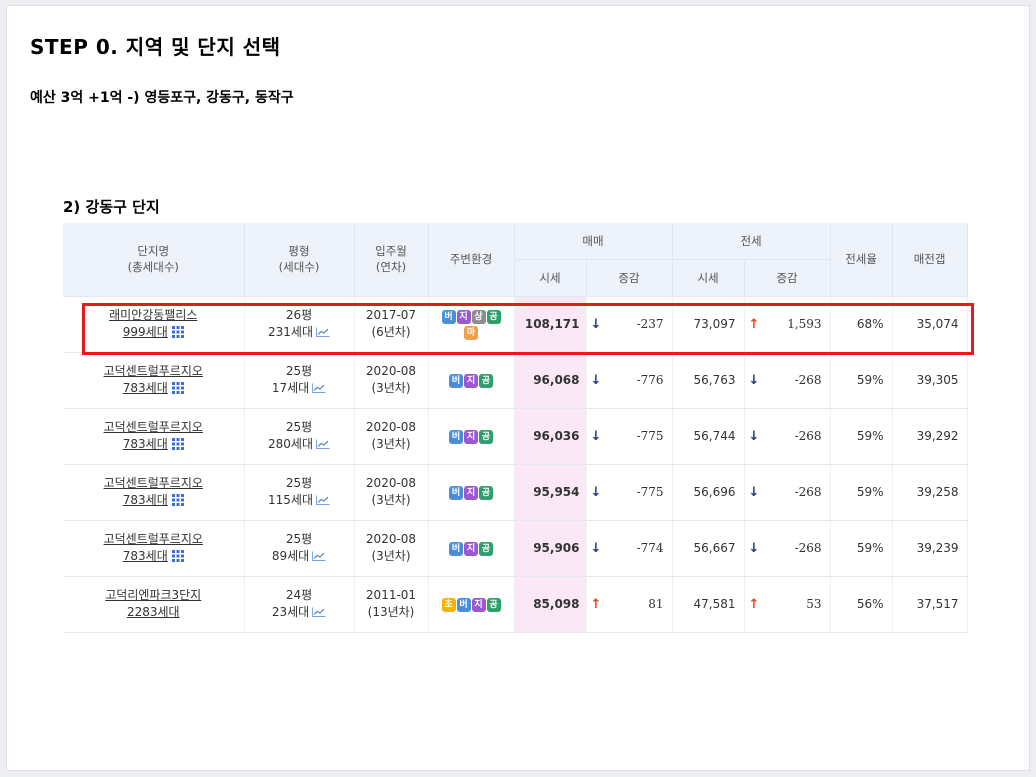 The width and height of the screenshot is (1036, 777). What do you see at coordinates (708, 436) in the screenshot?
I see `jeonse-price: 56,744` at bounding box center [708, 436].